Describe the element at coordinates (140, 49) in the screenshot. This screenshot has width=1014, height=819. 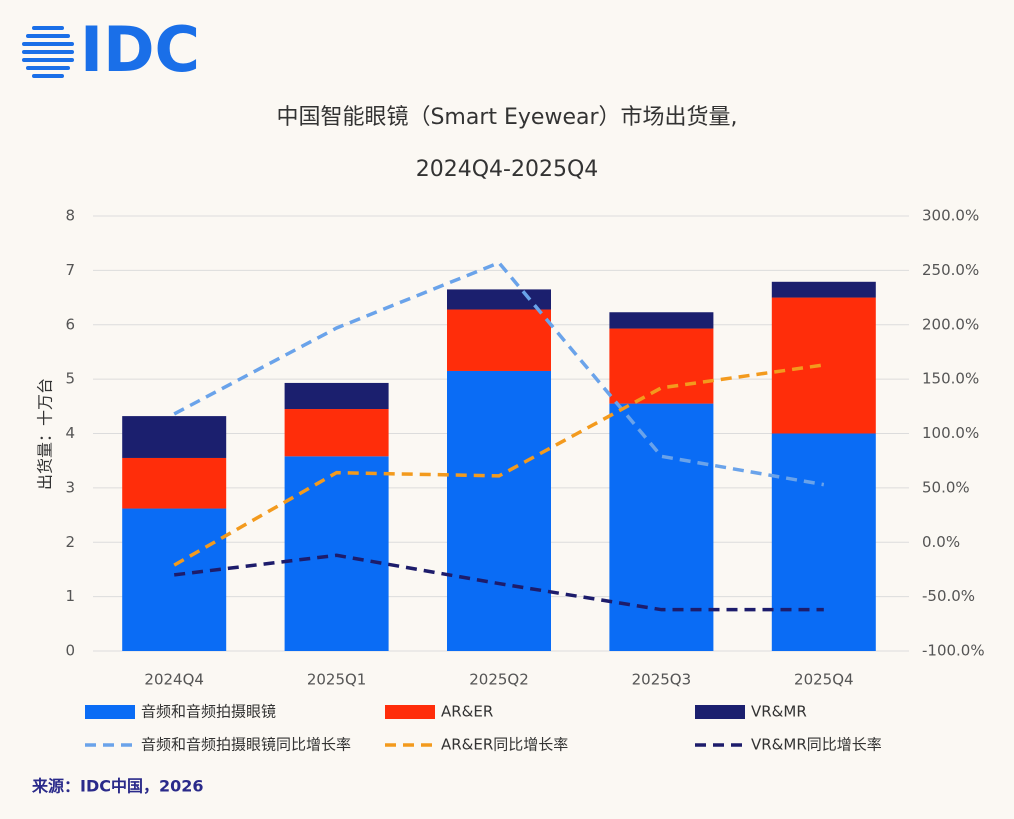
I see `logo-text: IDC` at that location.